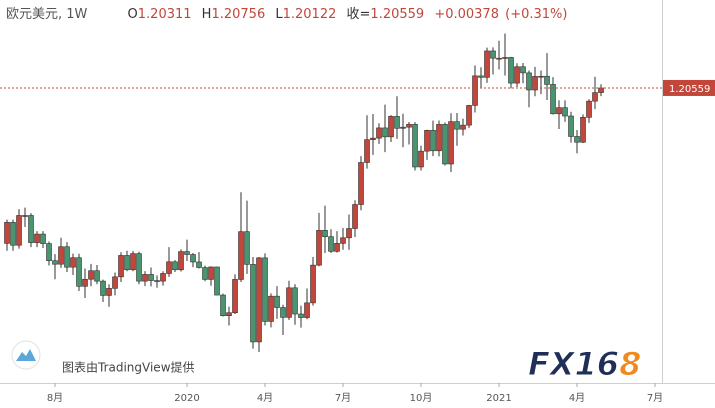  Describe the element at coordinates (186, 398) in the screenshot. I see `x-tick-label: 2020` at that location.